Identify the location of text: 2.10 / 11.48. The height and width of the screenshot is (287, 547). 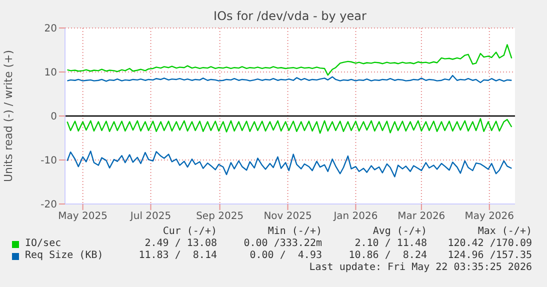
(390, 244).